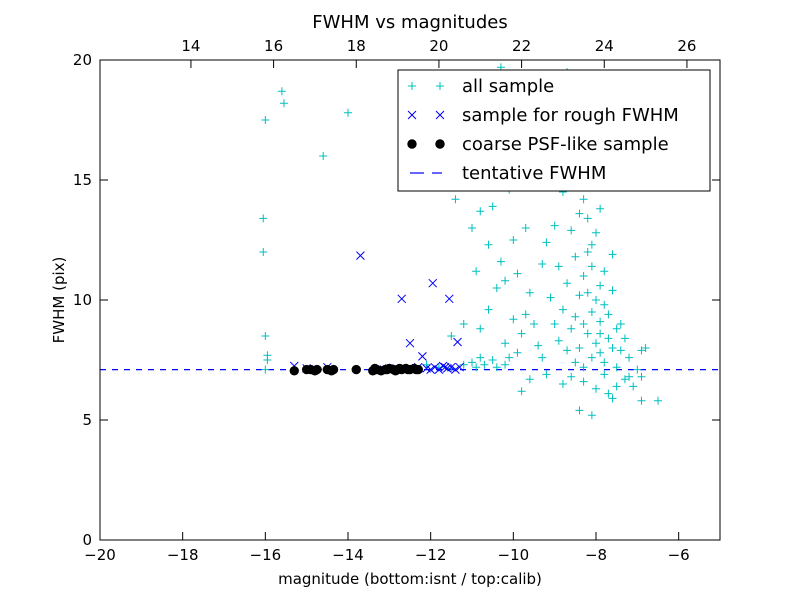 The height and width of the screenshot is (600, 800). Describe the element at coordinates (87, 540) in the screenshot. I see `y-tick-label: 0` at that location.